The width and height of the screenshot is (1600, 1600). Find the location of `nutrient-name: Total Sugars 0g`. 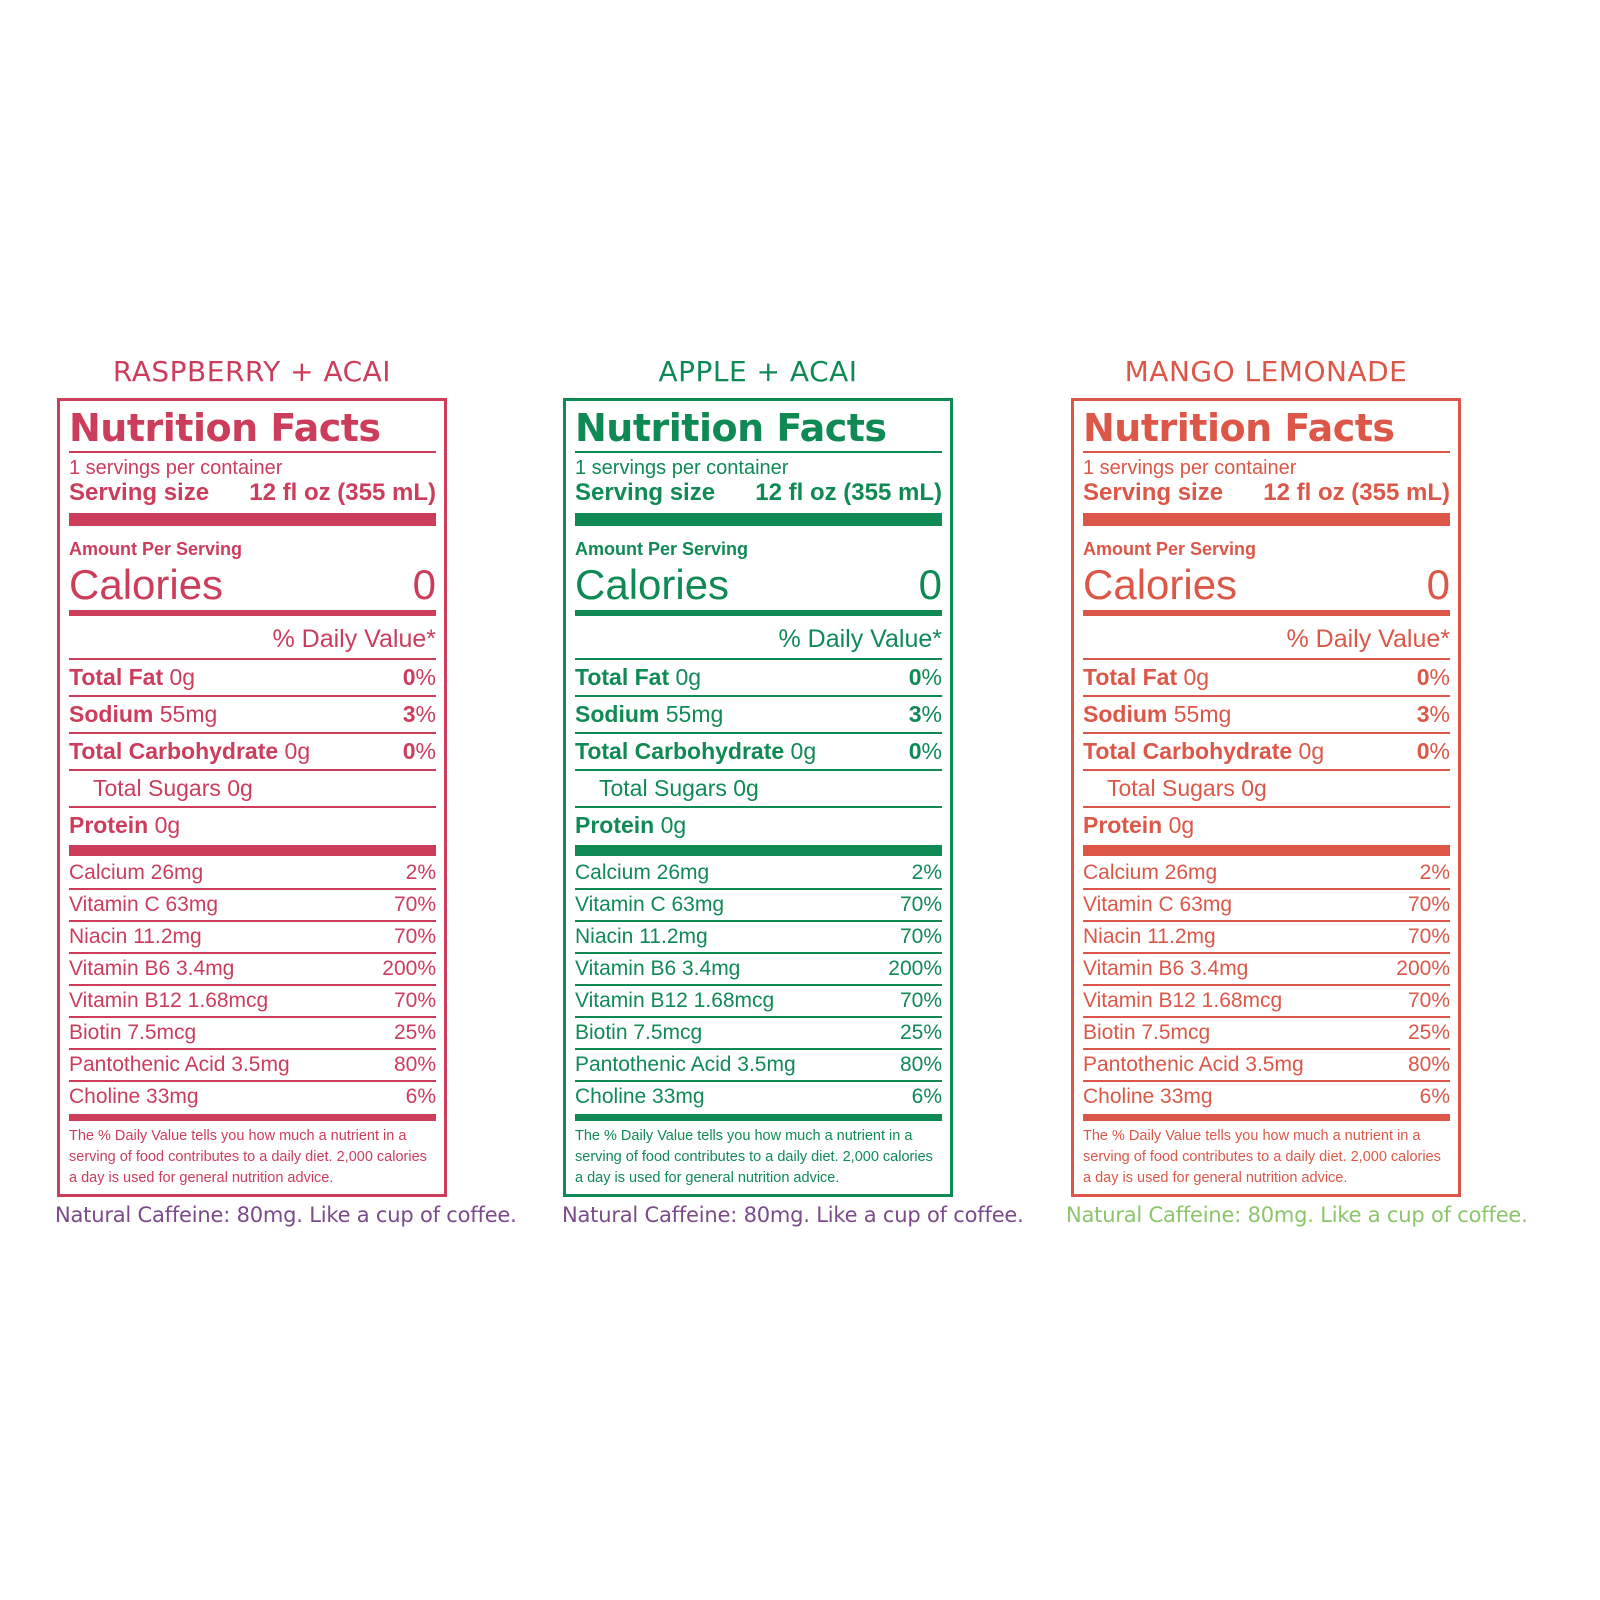

nutrient-name: Total Sugars 0g is located at coordinates (667, 788).